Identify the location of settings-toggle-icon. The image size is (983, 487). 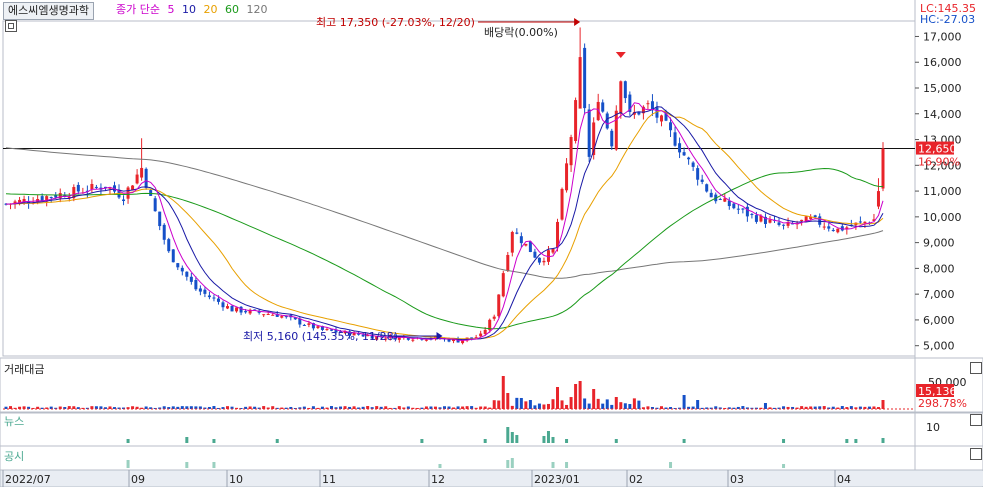
(11, 26).